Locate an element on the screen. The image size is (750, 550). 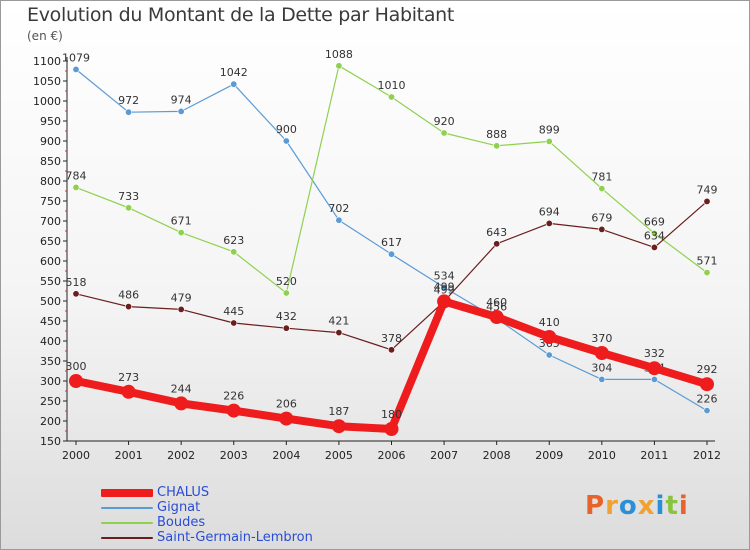
data-label-saint-germain-lembron: 445 is located at coordinates (233, 311).